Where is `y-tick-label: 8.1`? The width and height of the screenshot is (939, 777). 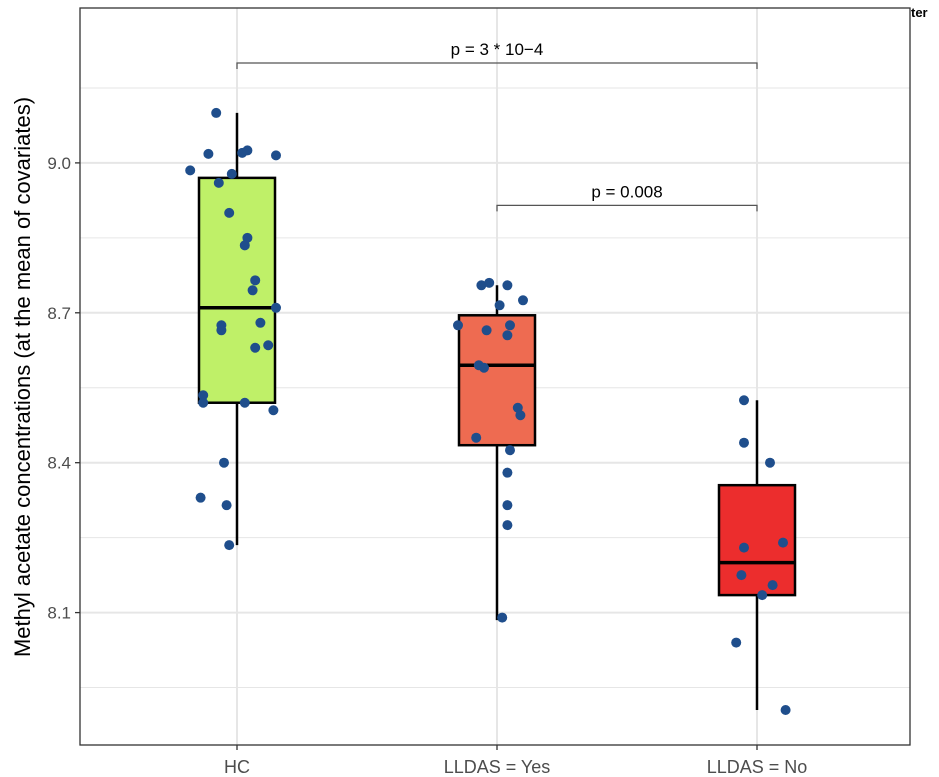
y-tick-label: 8.1 is located at coordinates (59, 613).